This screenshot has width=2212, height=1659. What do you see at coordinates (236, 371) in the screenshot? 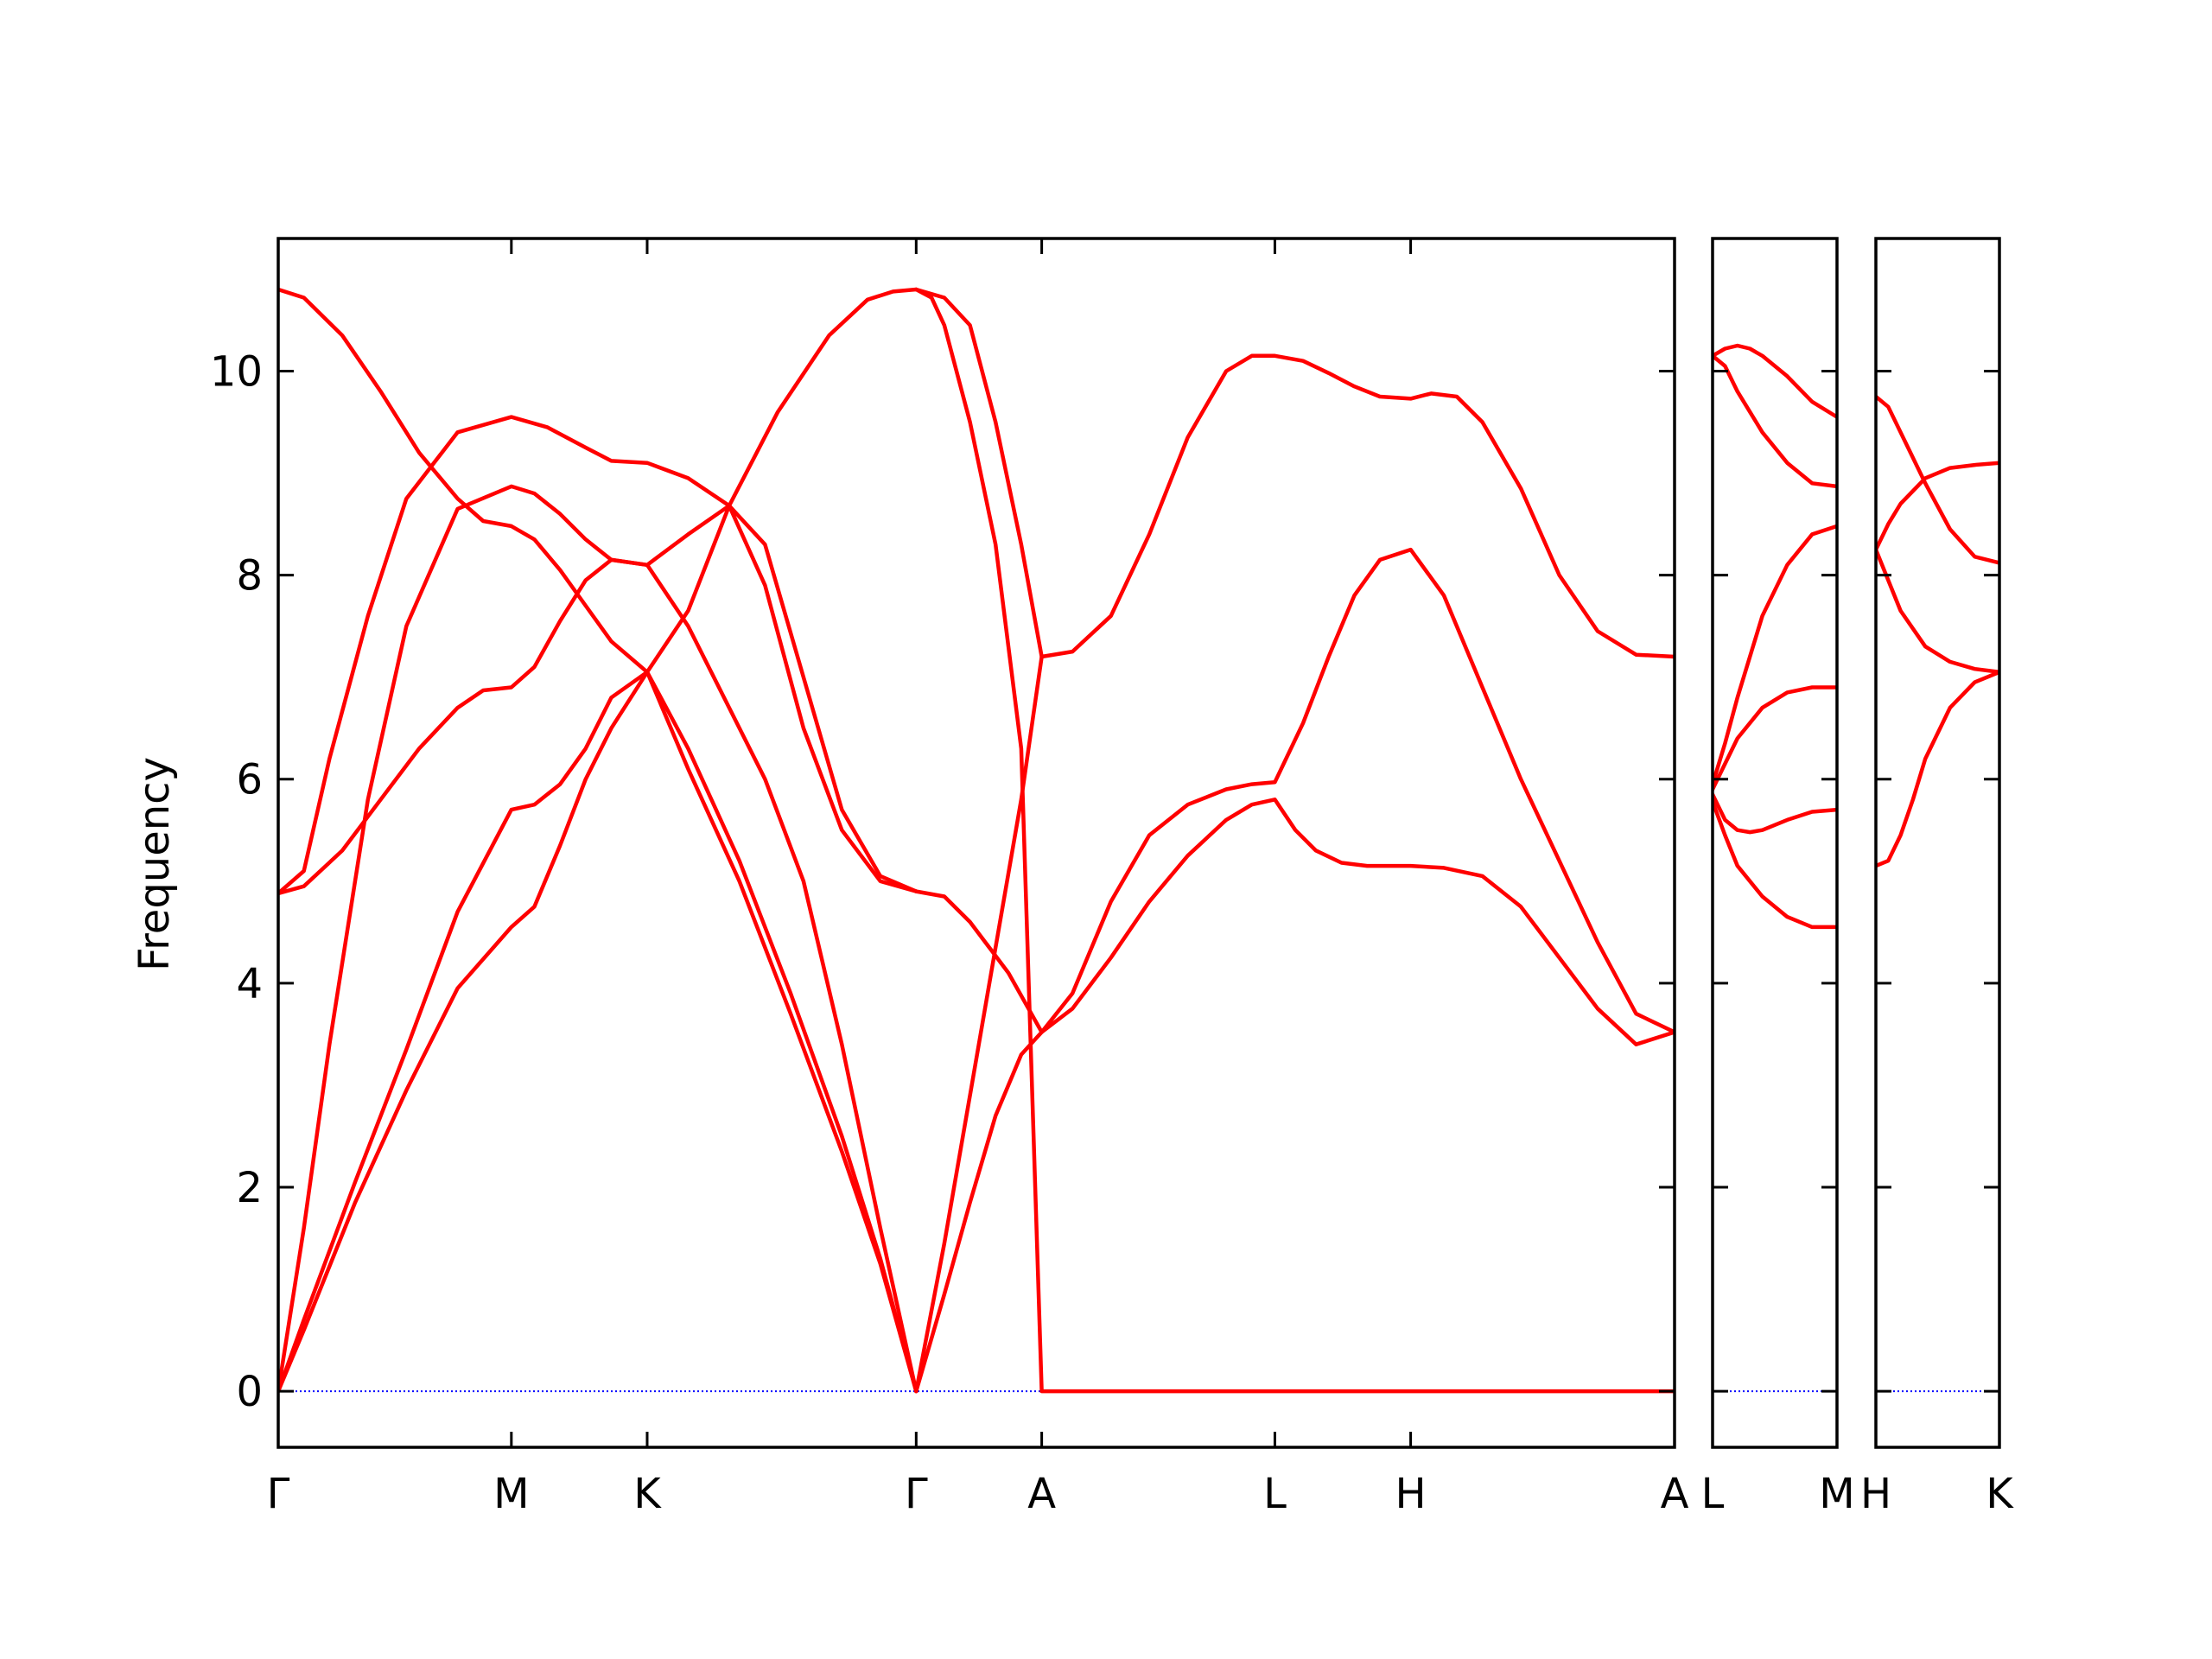
I see `y-tick-label: 10` at bounding box center [236, 371].